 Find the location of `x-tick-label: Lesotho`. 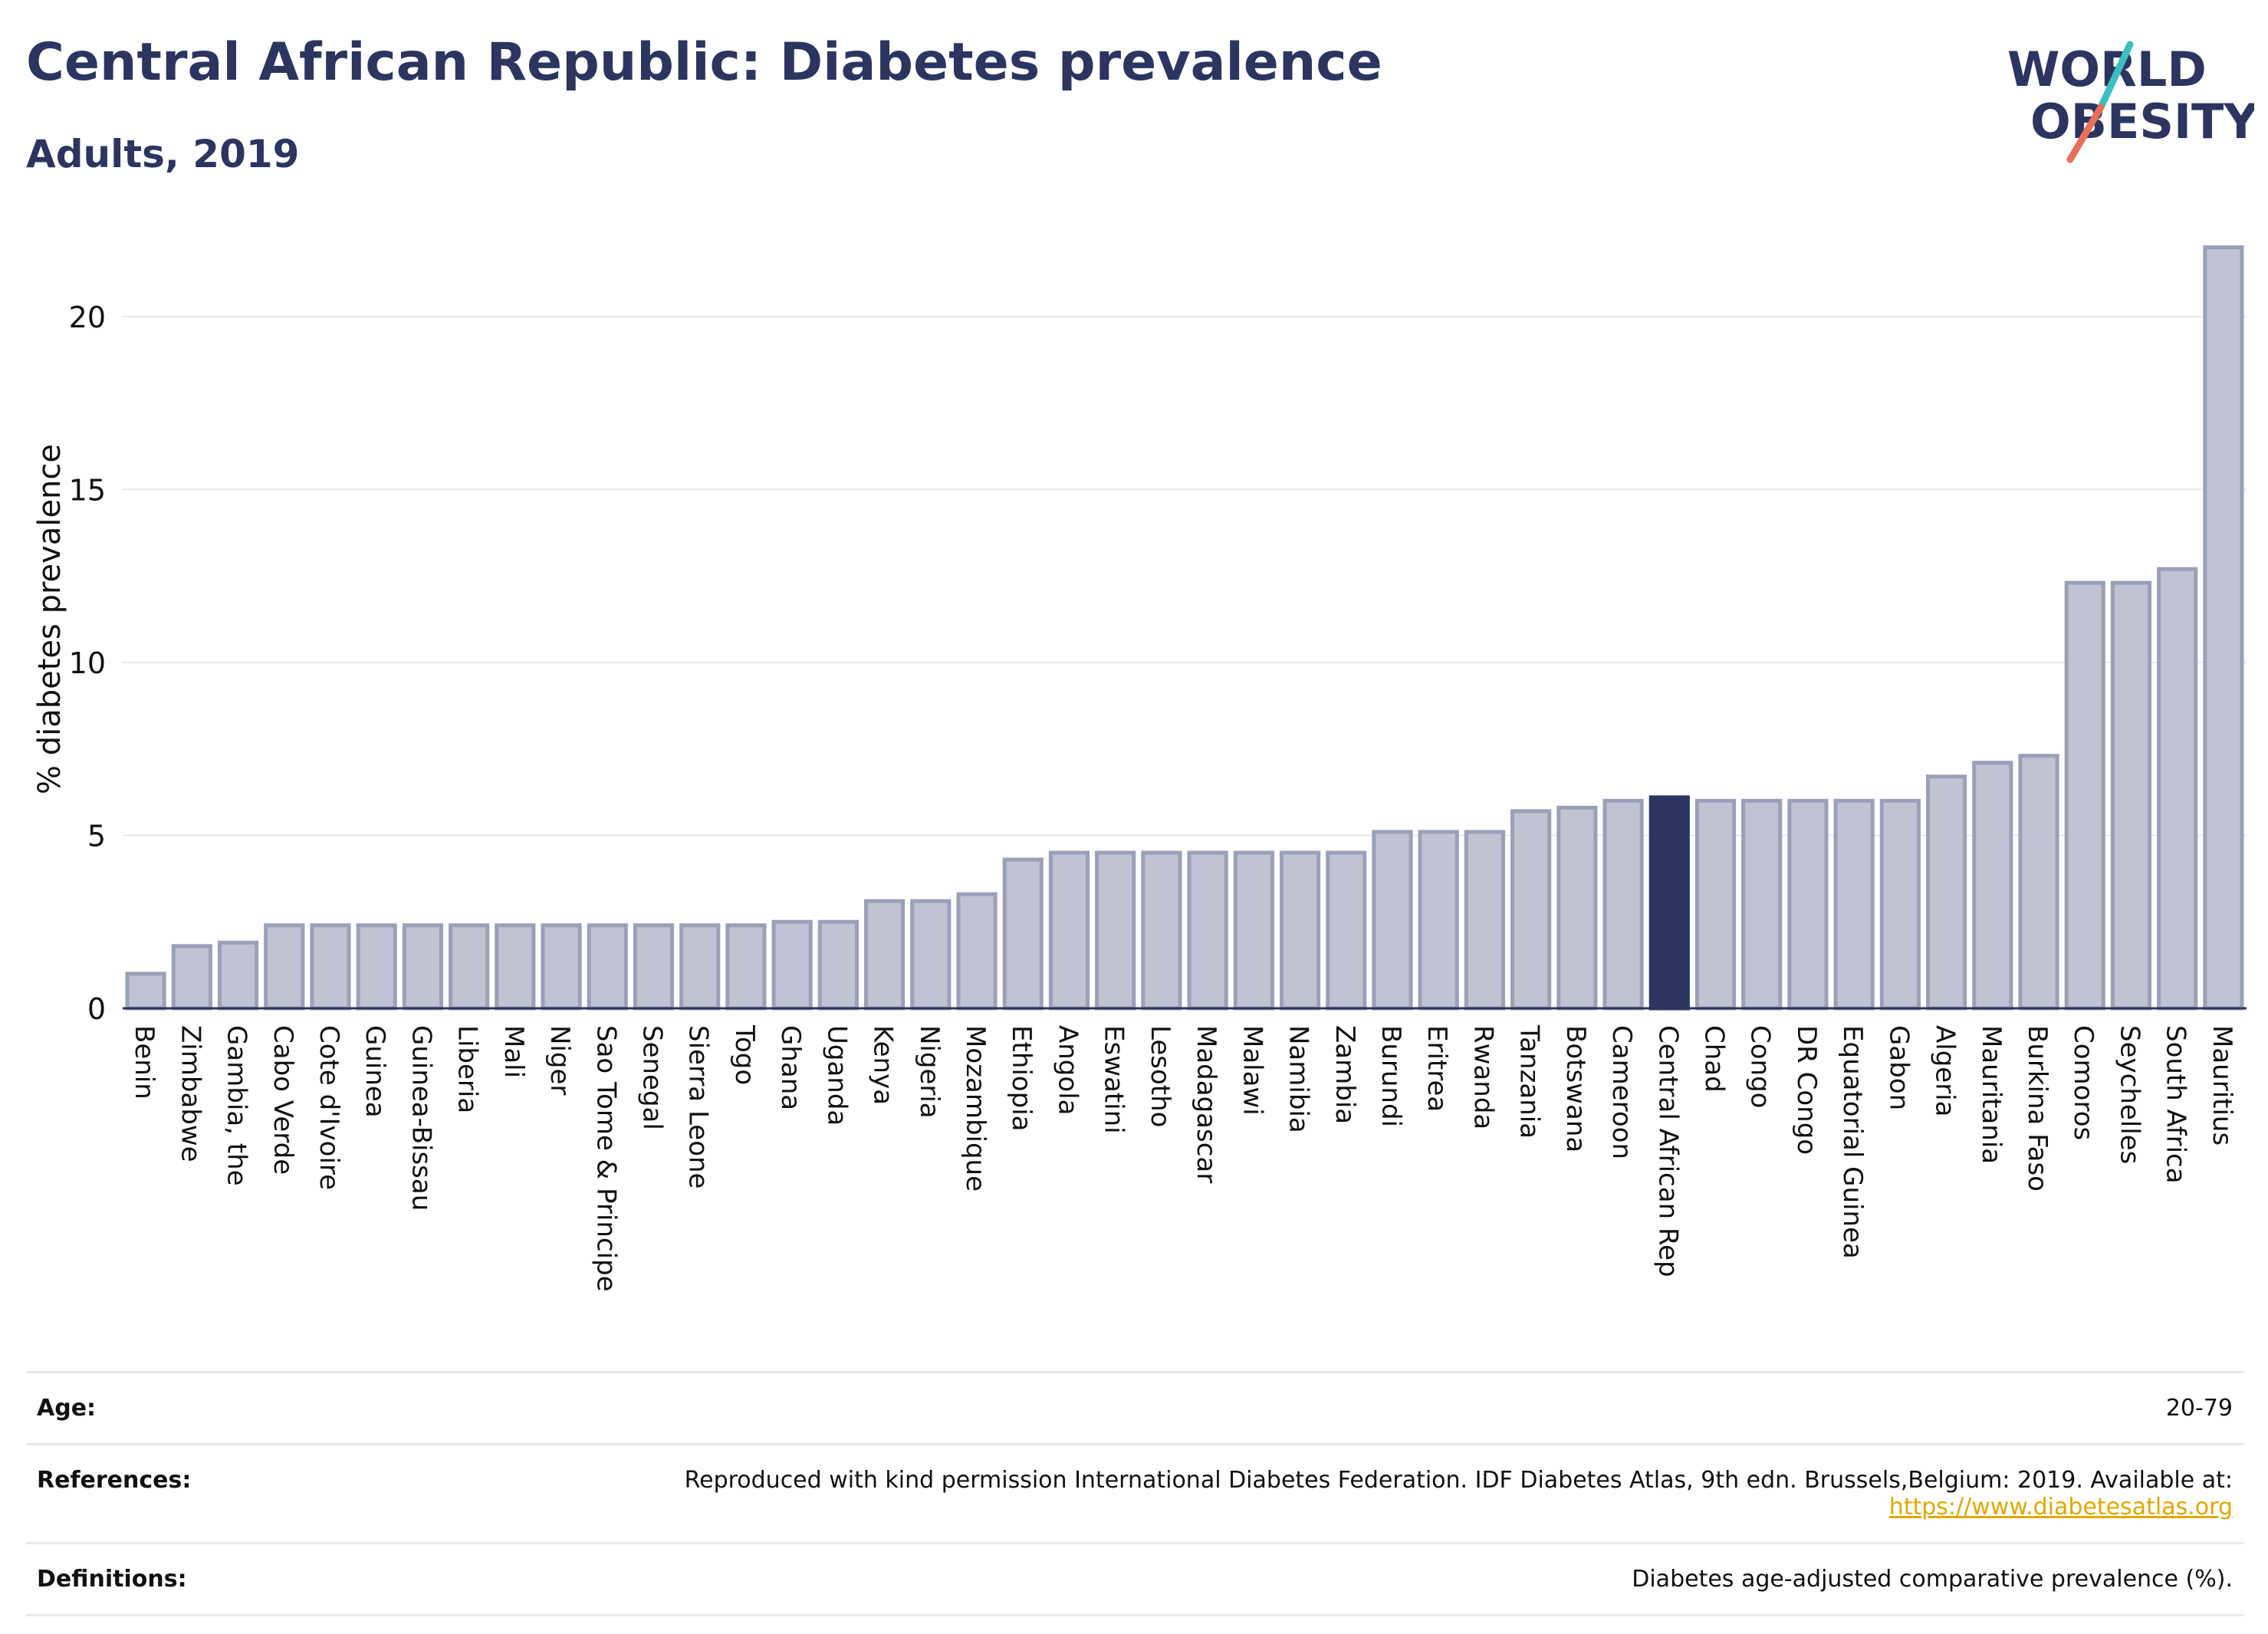

x-tick-label: Lesotho is located at coordinates (1160, 1076).